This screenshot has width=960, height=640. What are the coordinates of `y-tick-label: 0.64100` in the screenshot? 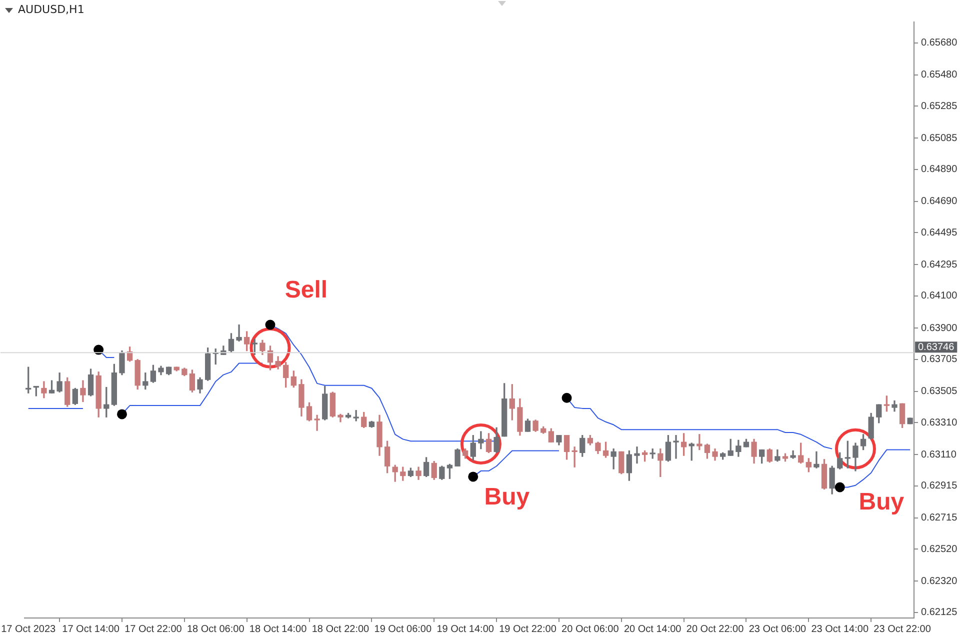 It's located at (939, 296).